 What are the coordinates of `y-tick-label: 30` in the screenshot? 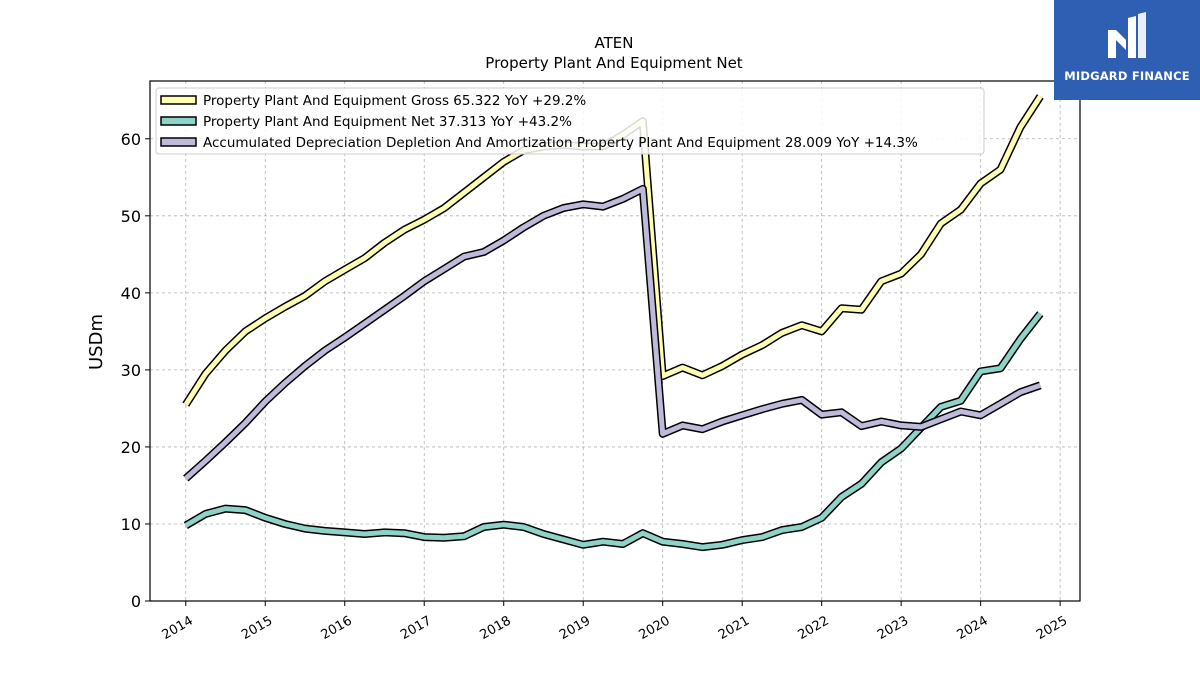 It's located at (131, 370).